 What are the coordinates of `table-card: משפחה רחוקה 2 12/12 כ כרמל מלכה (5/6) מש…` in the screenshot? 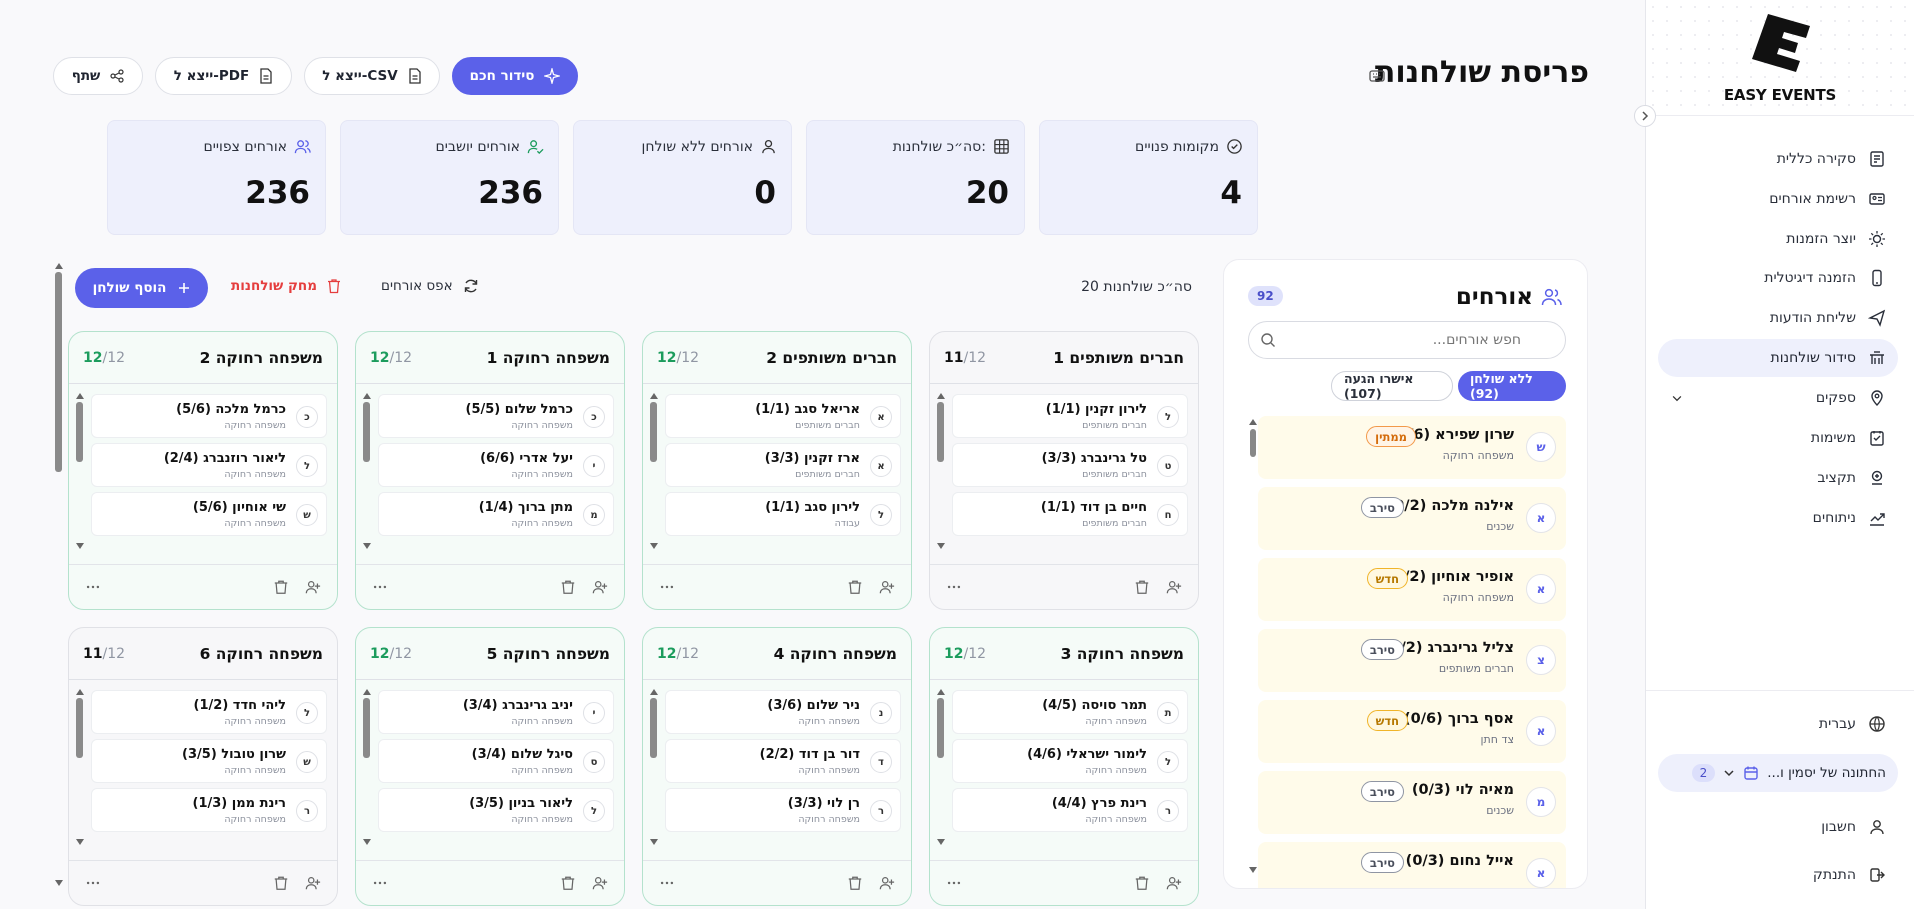 It's located at (203, 470).